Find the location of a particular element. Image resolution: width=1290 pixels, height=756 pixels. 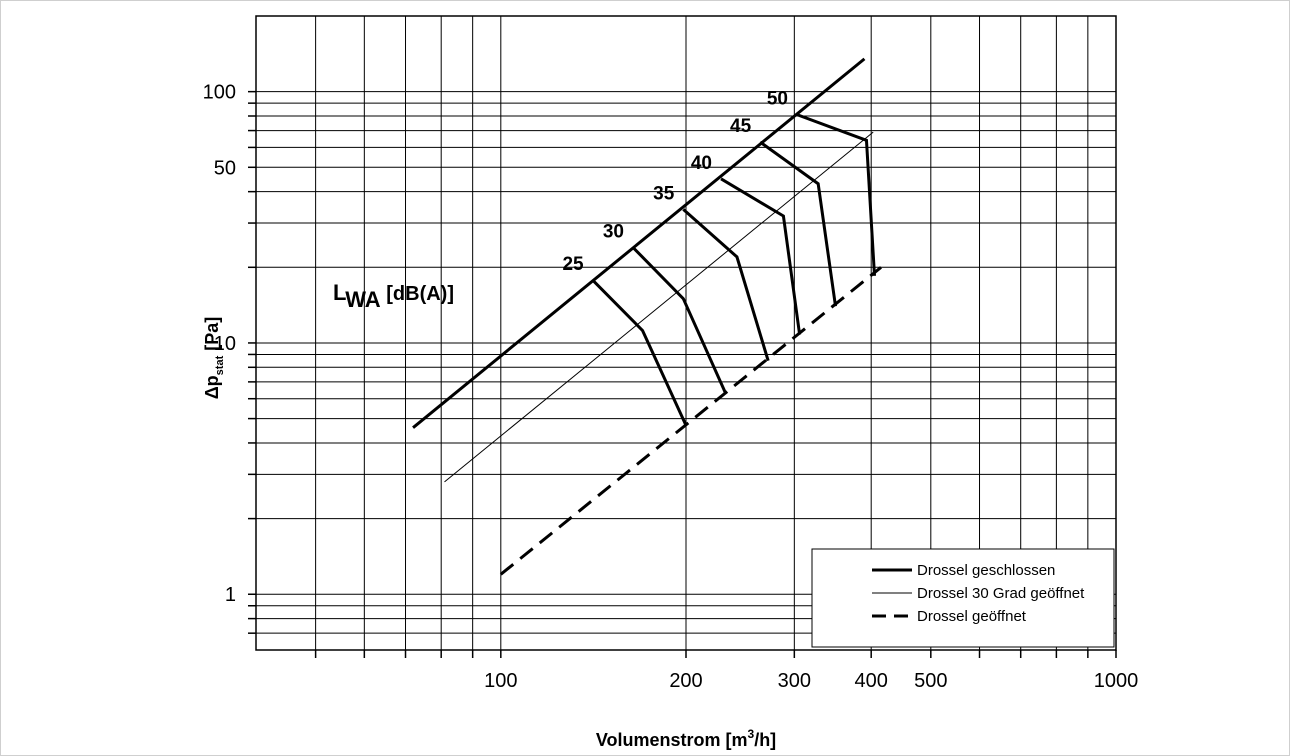

lwa-annotation: LWA [dB(A)] is located at coordinates (393, 296).